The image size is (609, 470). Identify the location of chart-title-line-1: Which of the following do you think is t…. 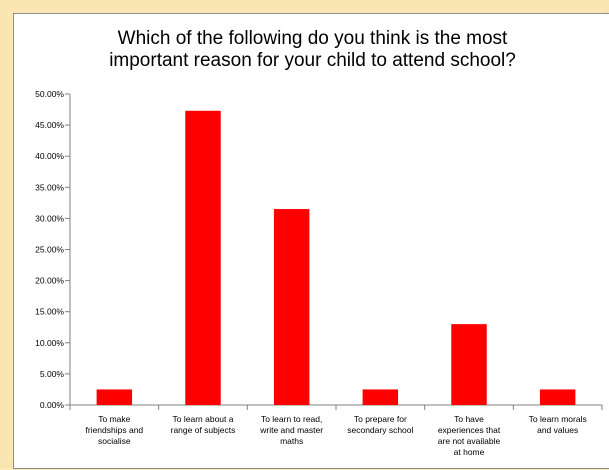
(312, 38).